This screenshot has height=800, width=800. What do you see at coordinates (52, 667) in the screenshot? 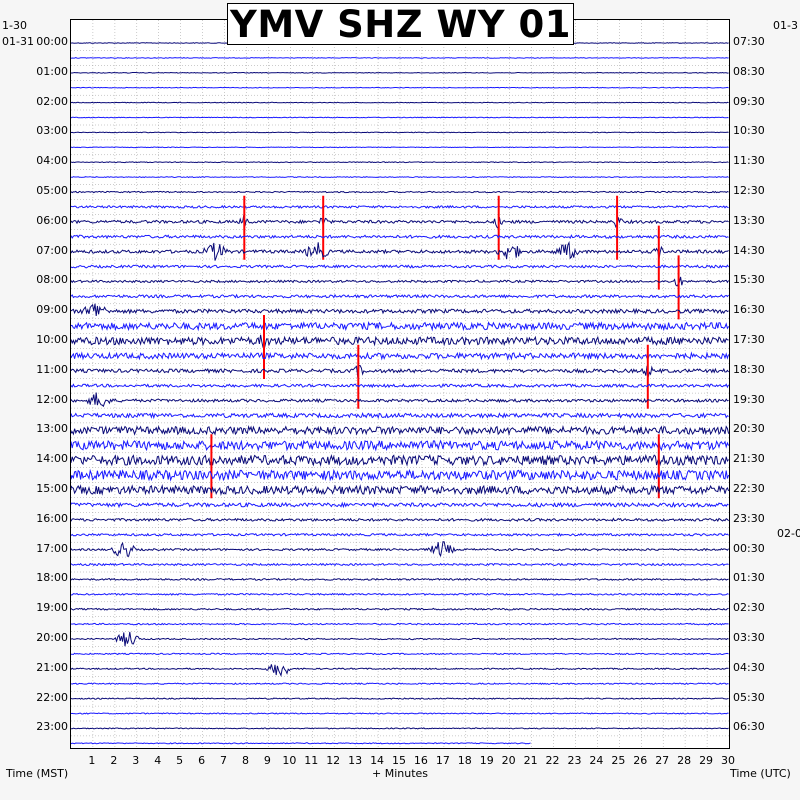
I see `left-hour-label: 21:00` at bounding box center [52, 667].